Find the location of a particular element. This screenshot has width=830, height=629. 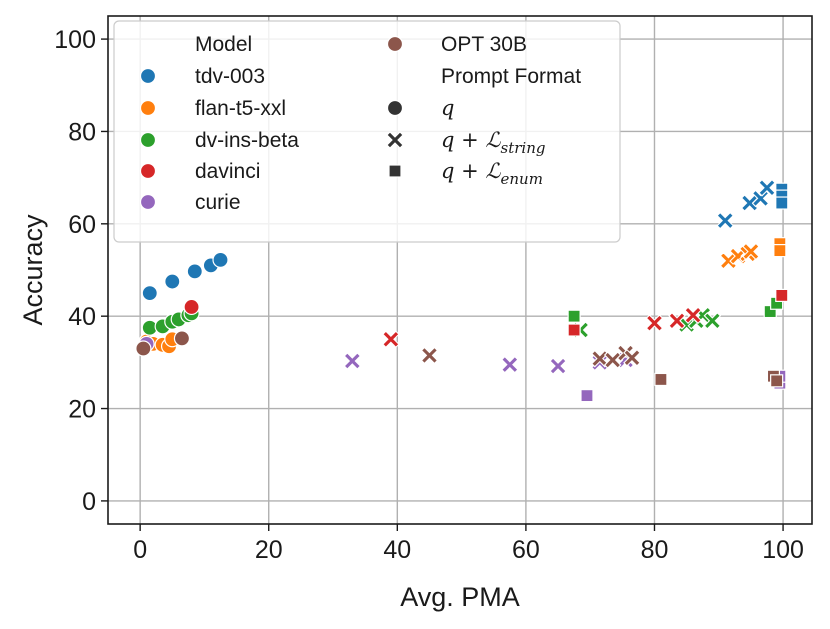

legend-marker-dv-ins-beta is located at coordinates (148, 140).